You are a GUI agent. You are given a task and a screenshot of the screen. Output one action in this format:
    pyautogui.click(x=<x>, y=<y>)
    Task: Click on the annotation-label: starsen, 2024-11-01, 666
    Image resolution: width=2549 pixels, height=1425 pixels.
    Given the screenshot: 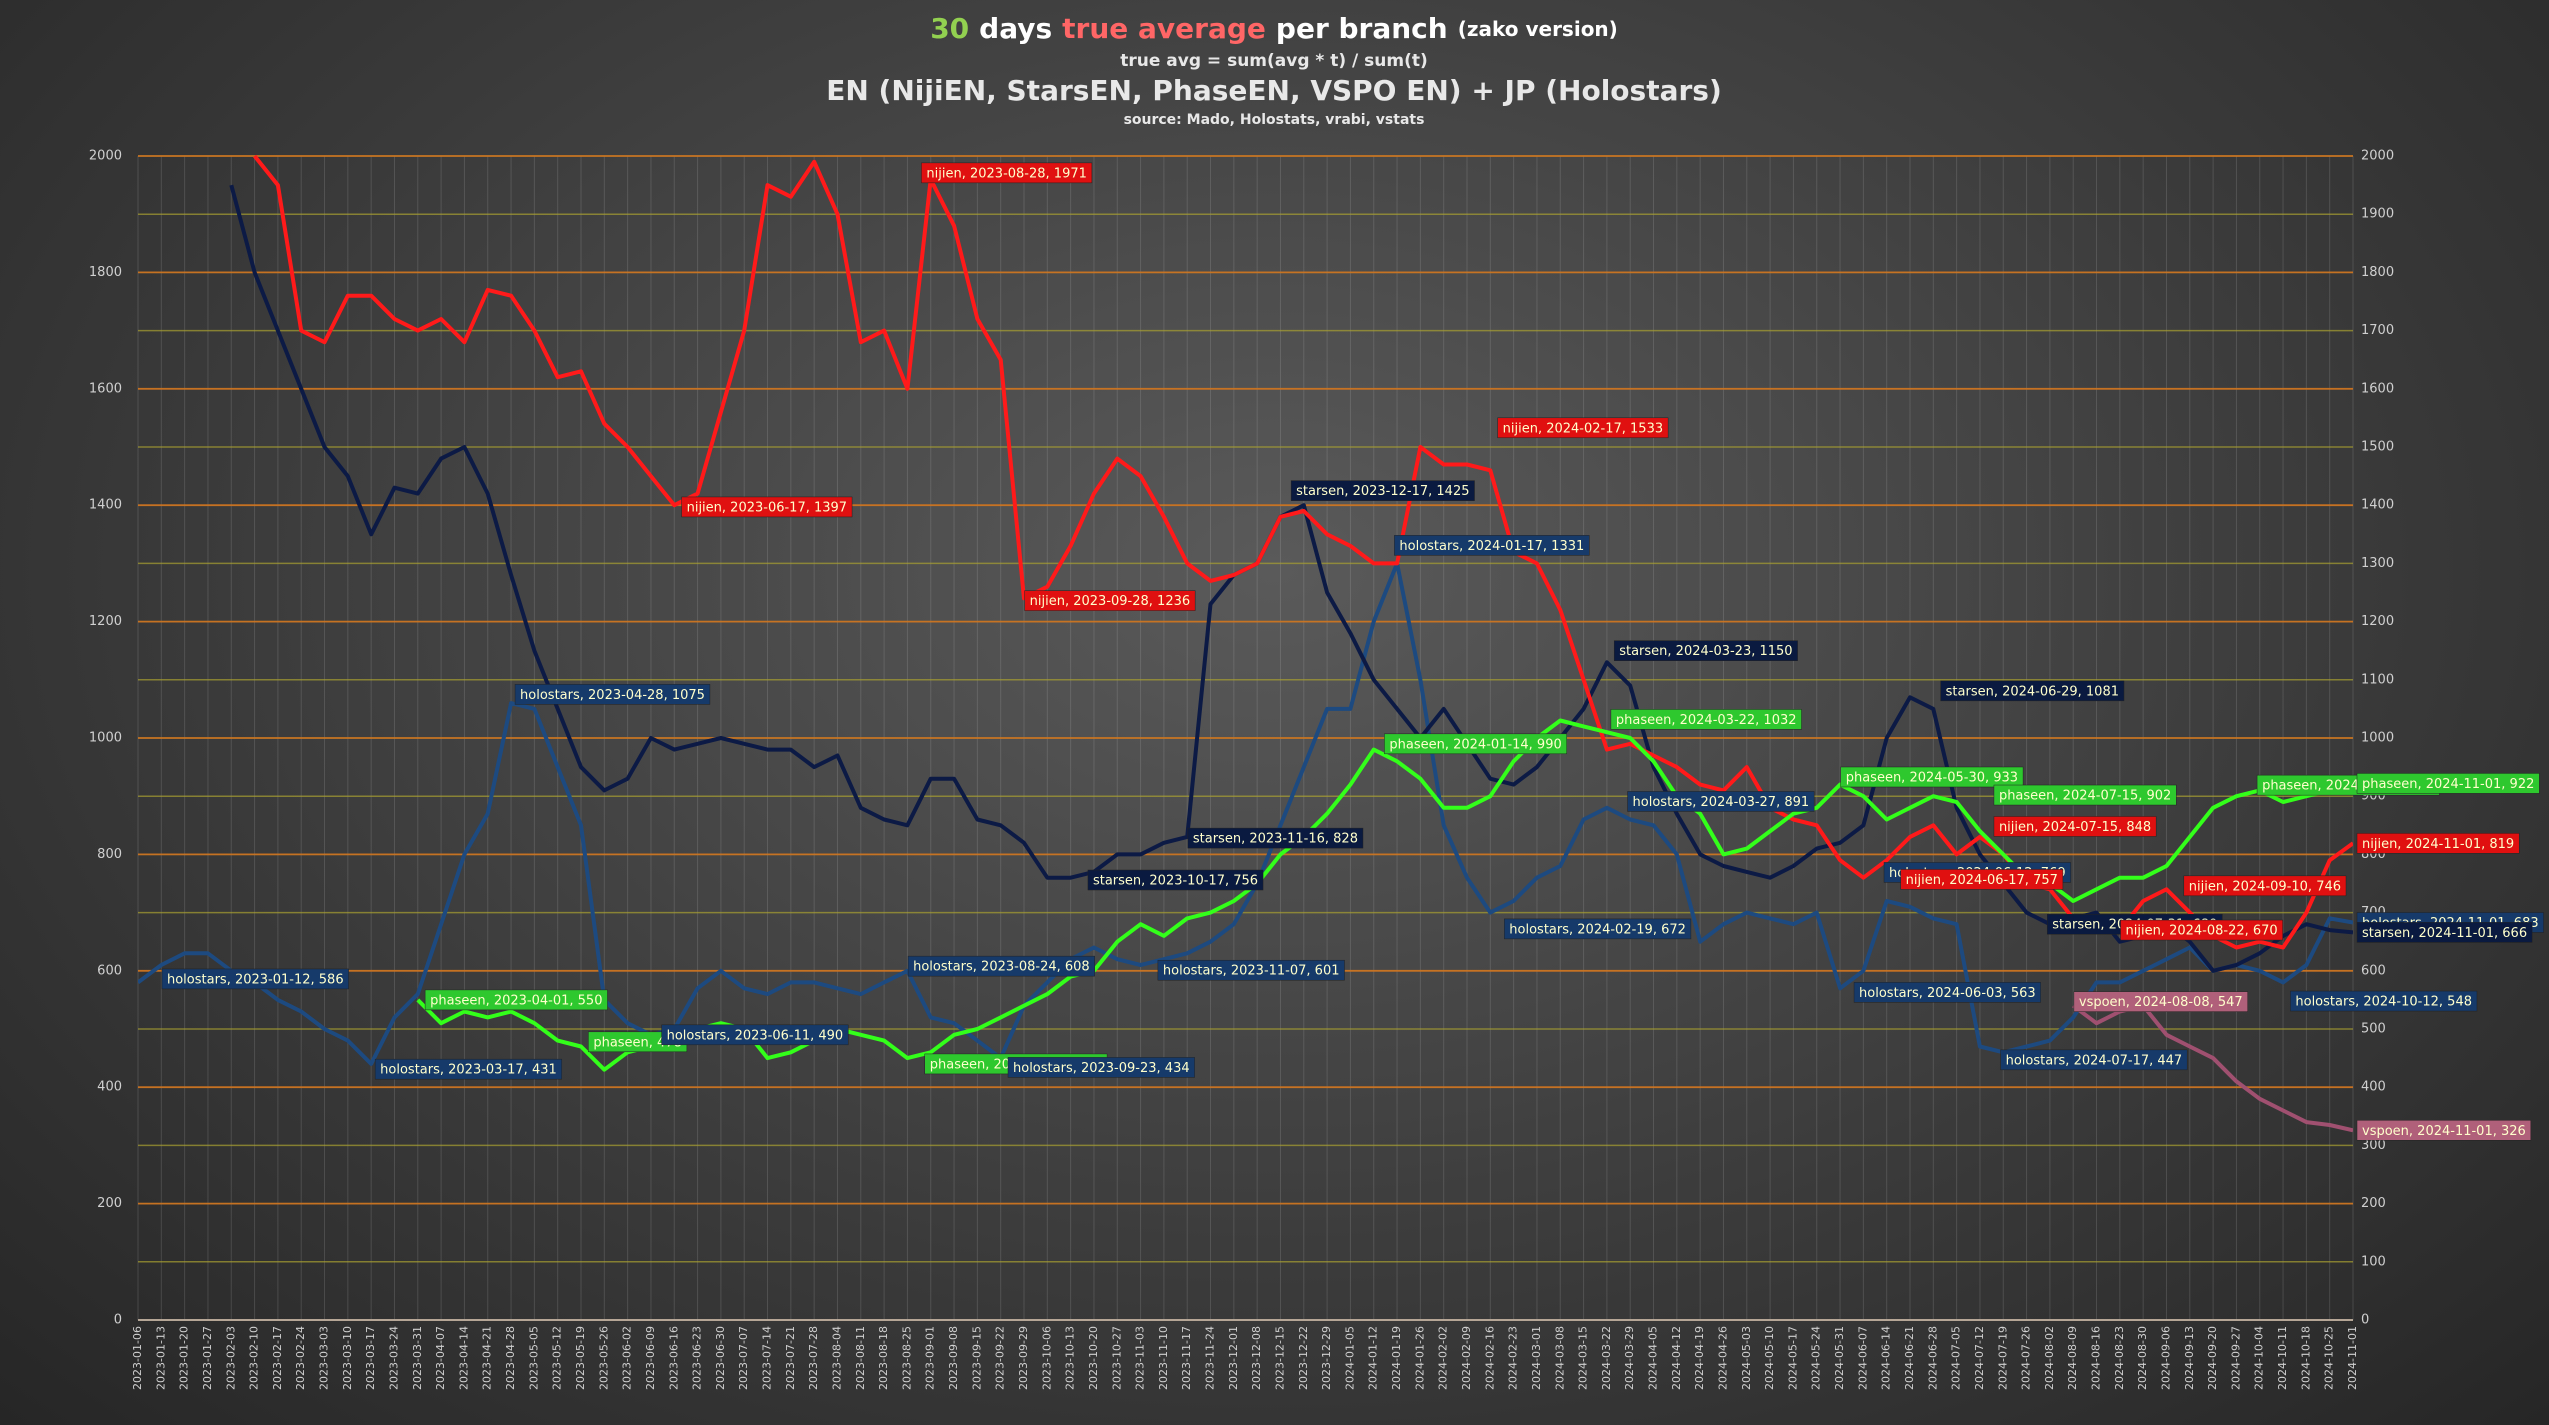 What is the action you would take?
    pyautogui.click(x=2444, y=933)
    